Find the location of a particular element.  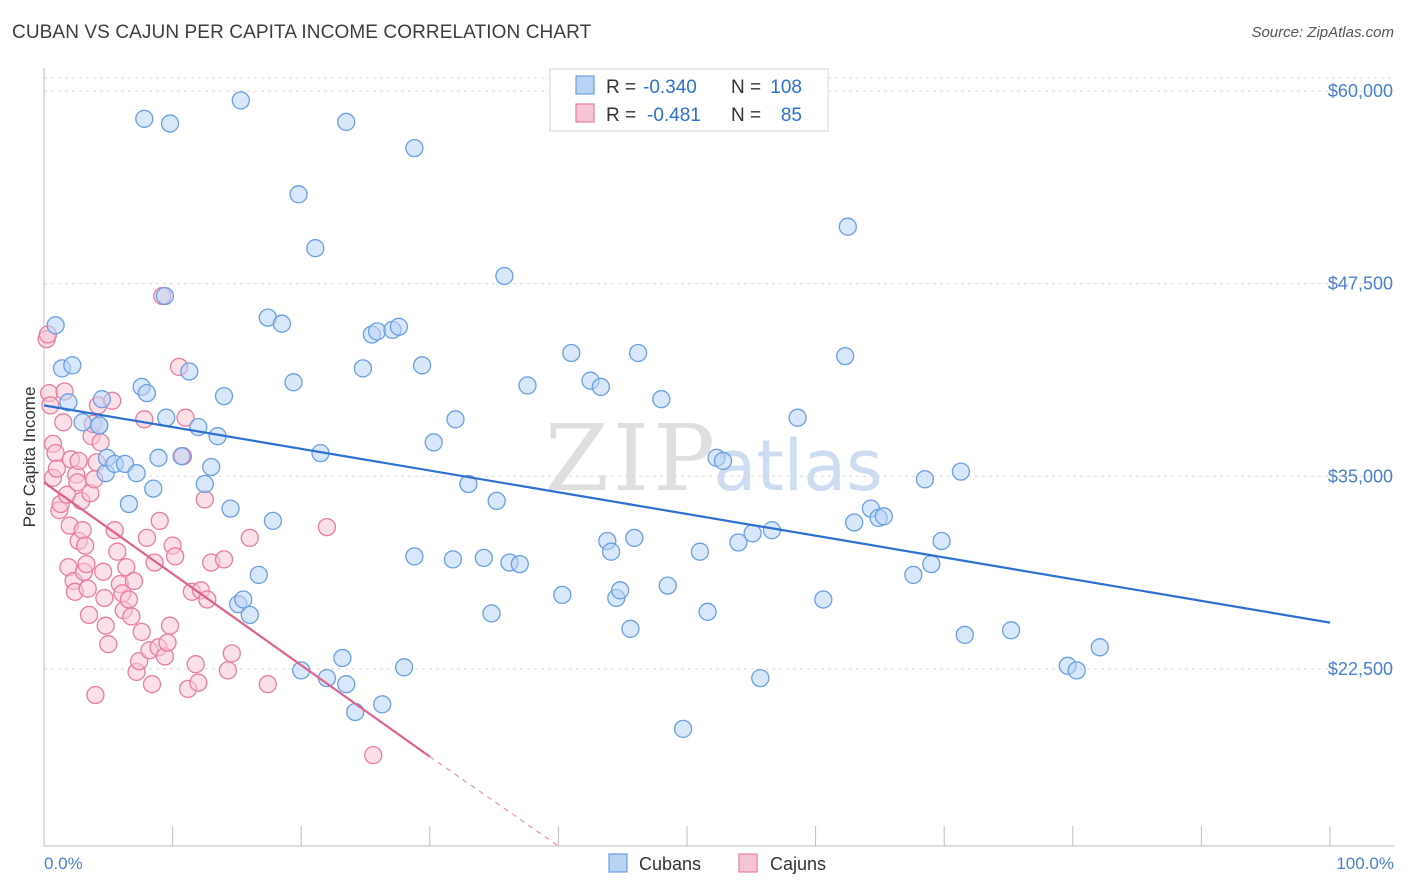

source-note: Source: ZipAtlas.com is located at coordinates (1322, 32).